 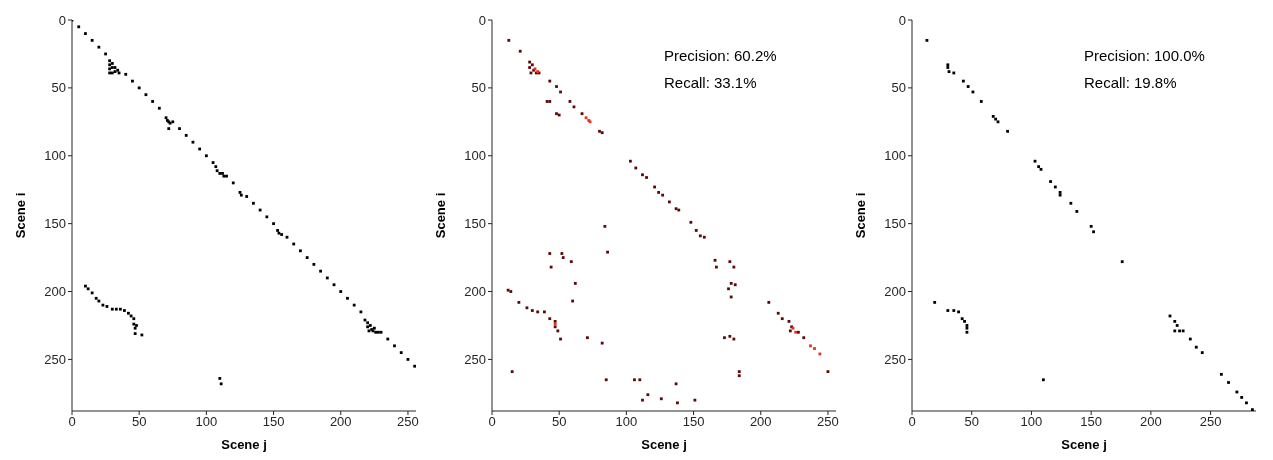 What do you see at coordinates (1131, 83) in the screenshot?
I see `annotation: Recall: 19.8%` at bounding box center [1131, 83].